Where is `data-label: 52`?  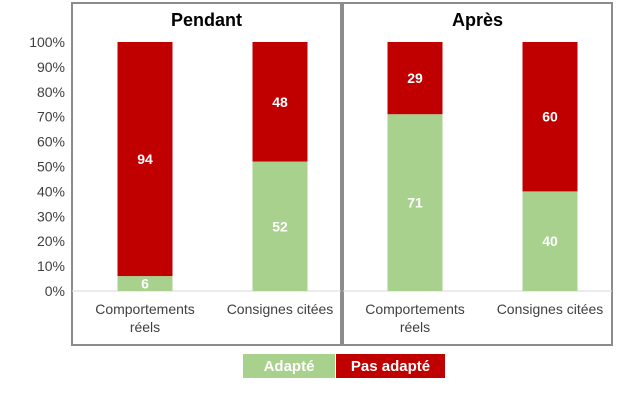 data-label: 52 is located at coordinates (280, 226).